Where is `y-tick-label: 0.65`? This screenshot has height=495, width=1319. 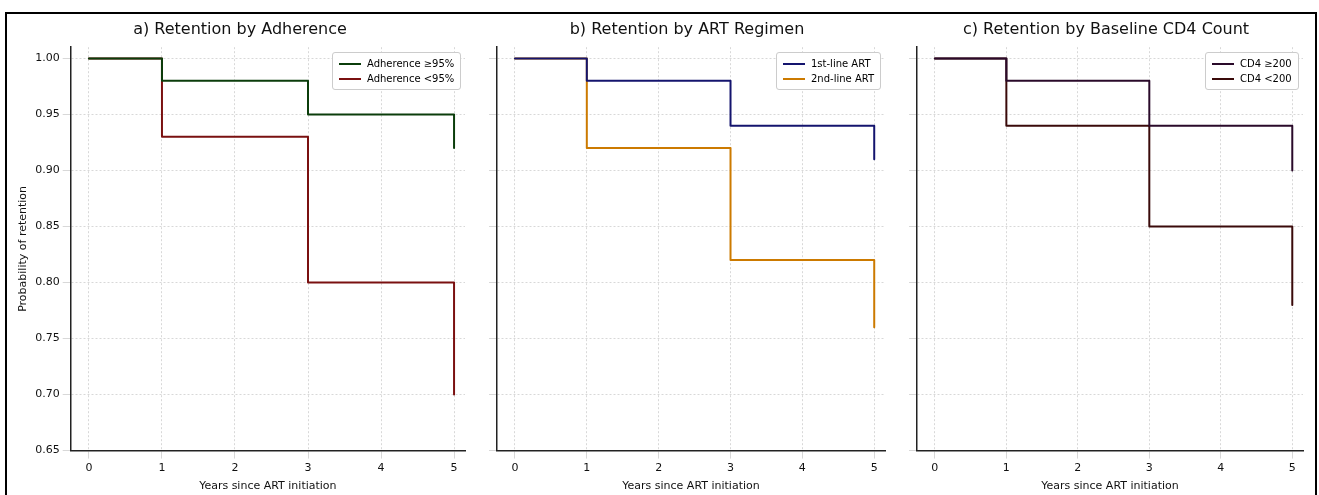
y-tick-label: 0.65 is located at coordinates (47, 450).